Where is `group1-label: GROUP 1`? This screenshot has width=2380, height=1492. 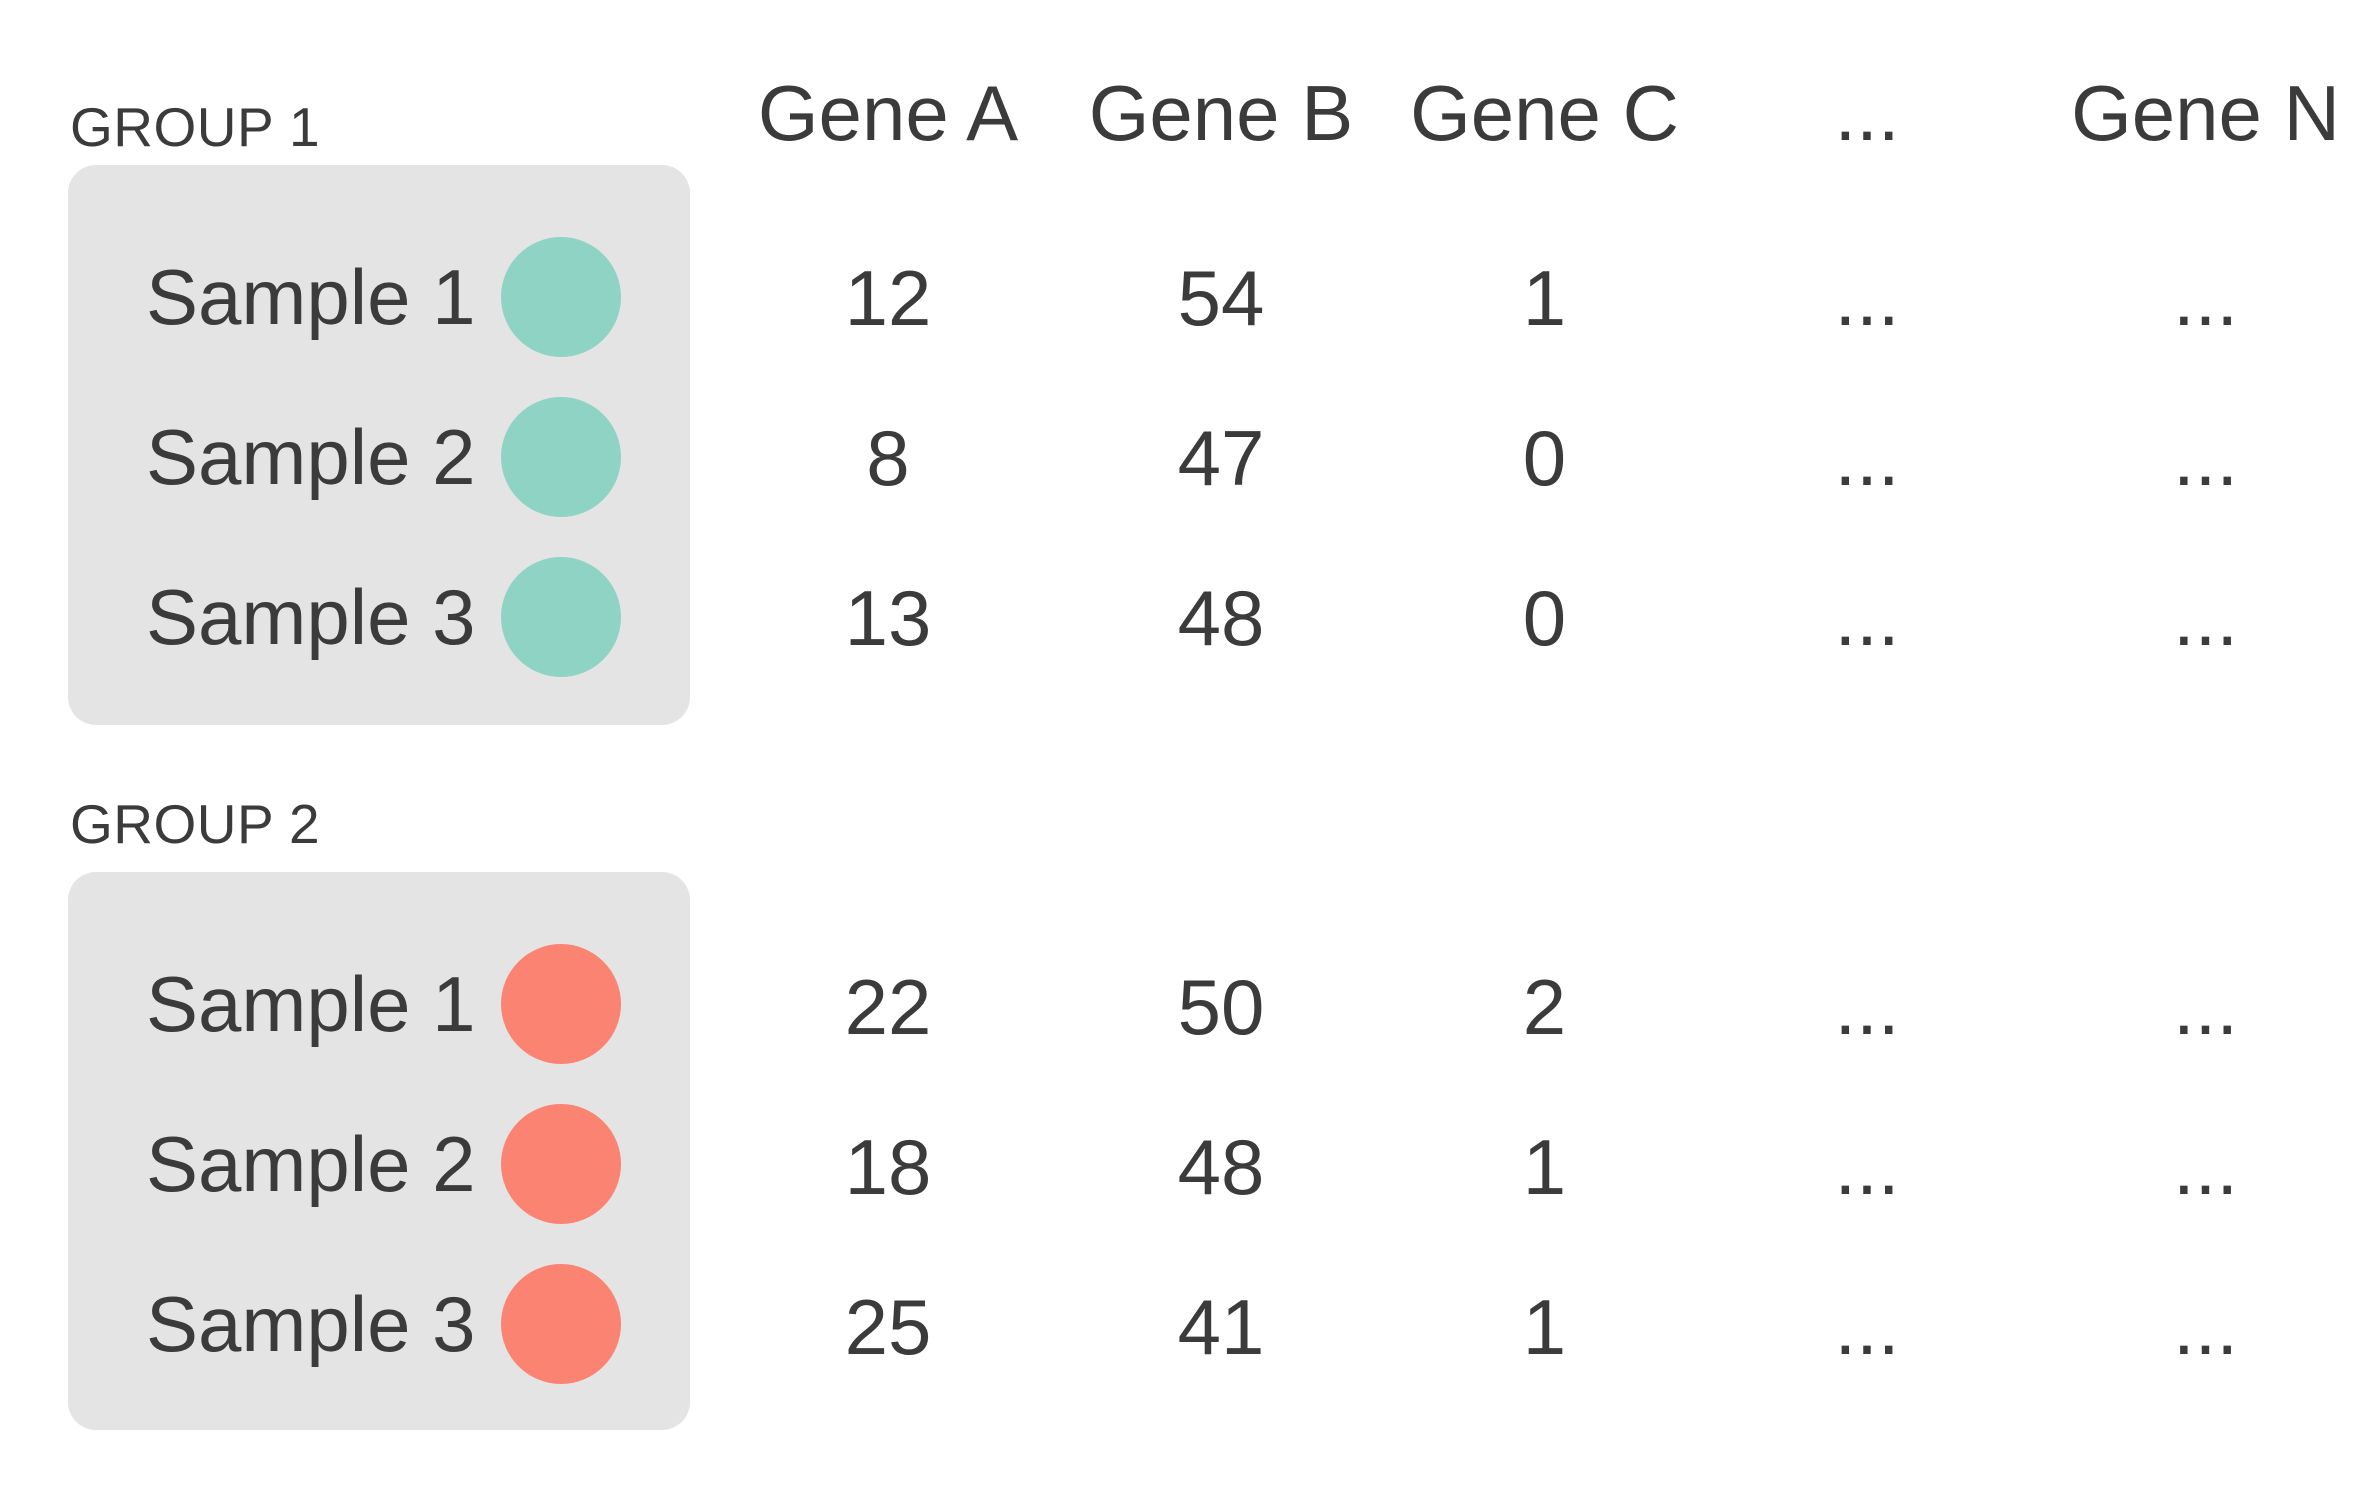
group1-label: GROUP 1 is located at coordinates (195, 127).